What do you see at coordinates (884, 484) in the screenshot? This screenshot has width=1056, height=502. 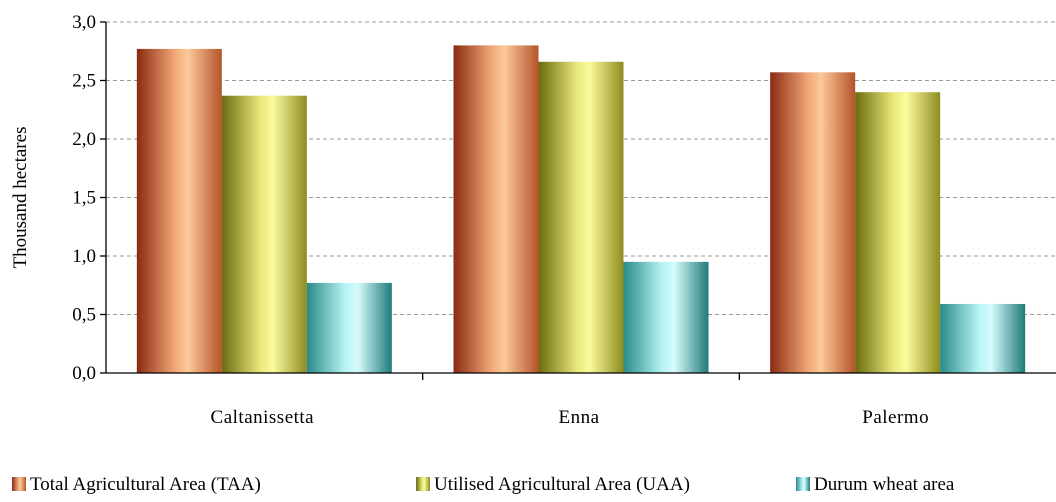 I see `legend-label: Durum wheat area` at bounding box center [884, 484].